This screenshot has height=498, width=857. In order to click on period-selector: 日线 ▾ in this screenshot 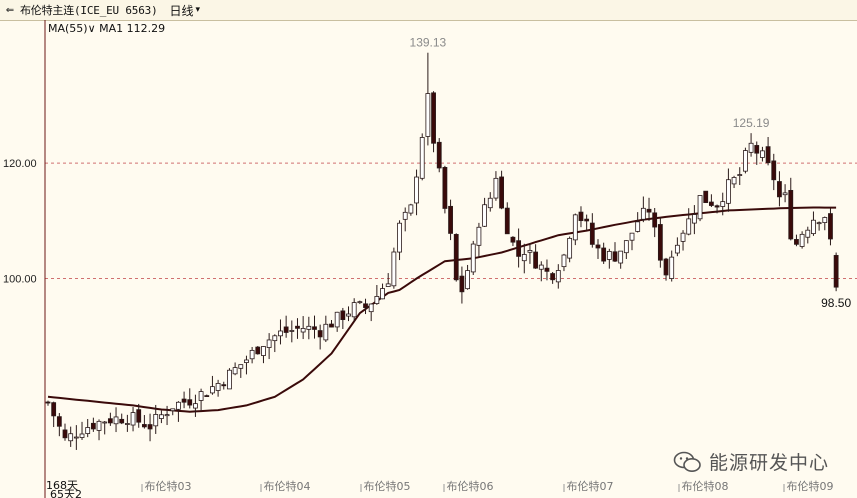, I will do `click(185, 10)`.